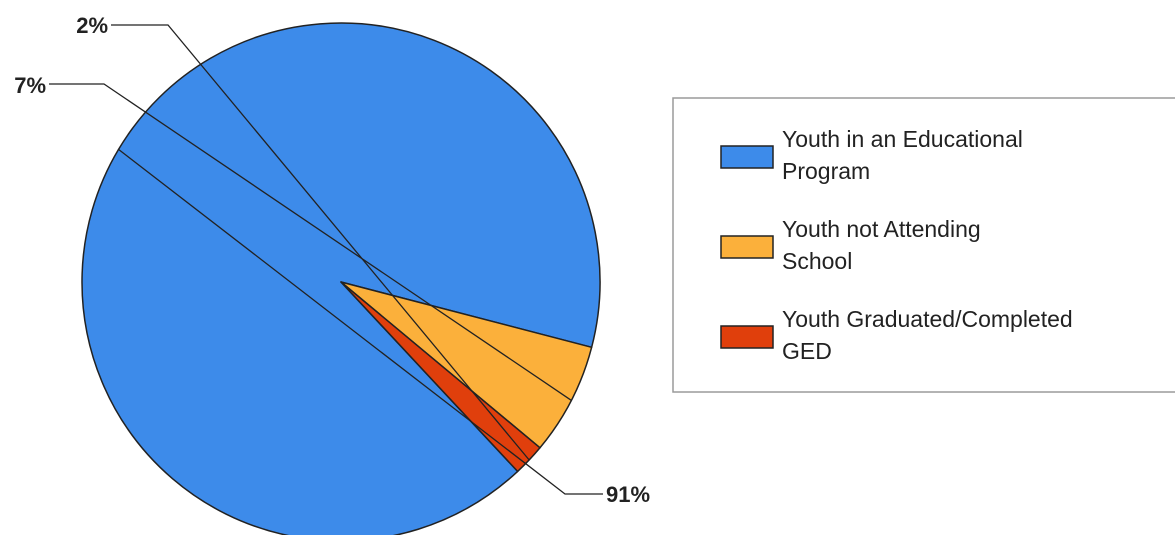 This screenshot has width=1175, height=535. Describe the element at coordinates (927, 335) in the screenshot. I see `legend-label: Youth Graduated/Completed GED` at that location.